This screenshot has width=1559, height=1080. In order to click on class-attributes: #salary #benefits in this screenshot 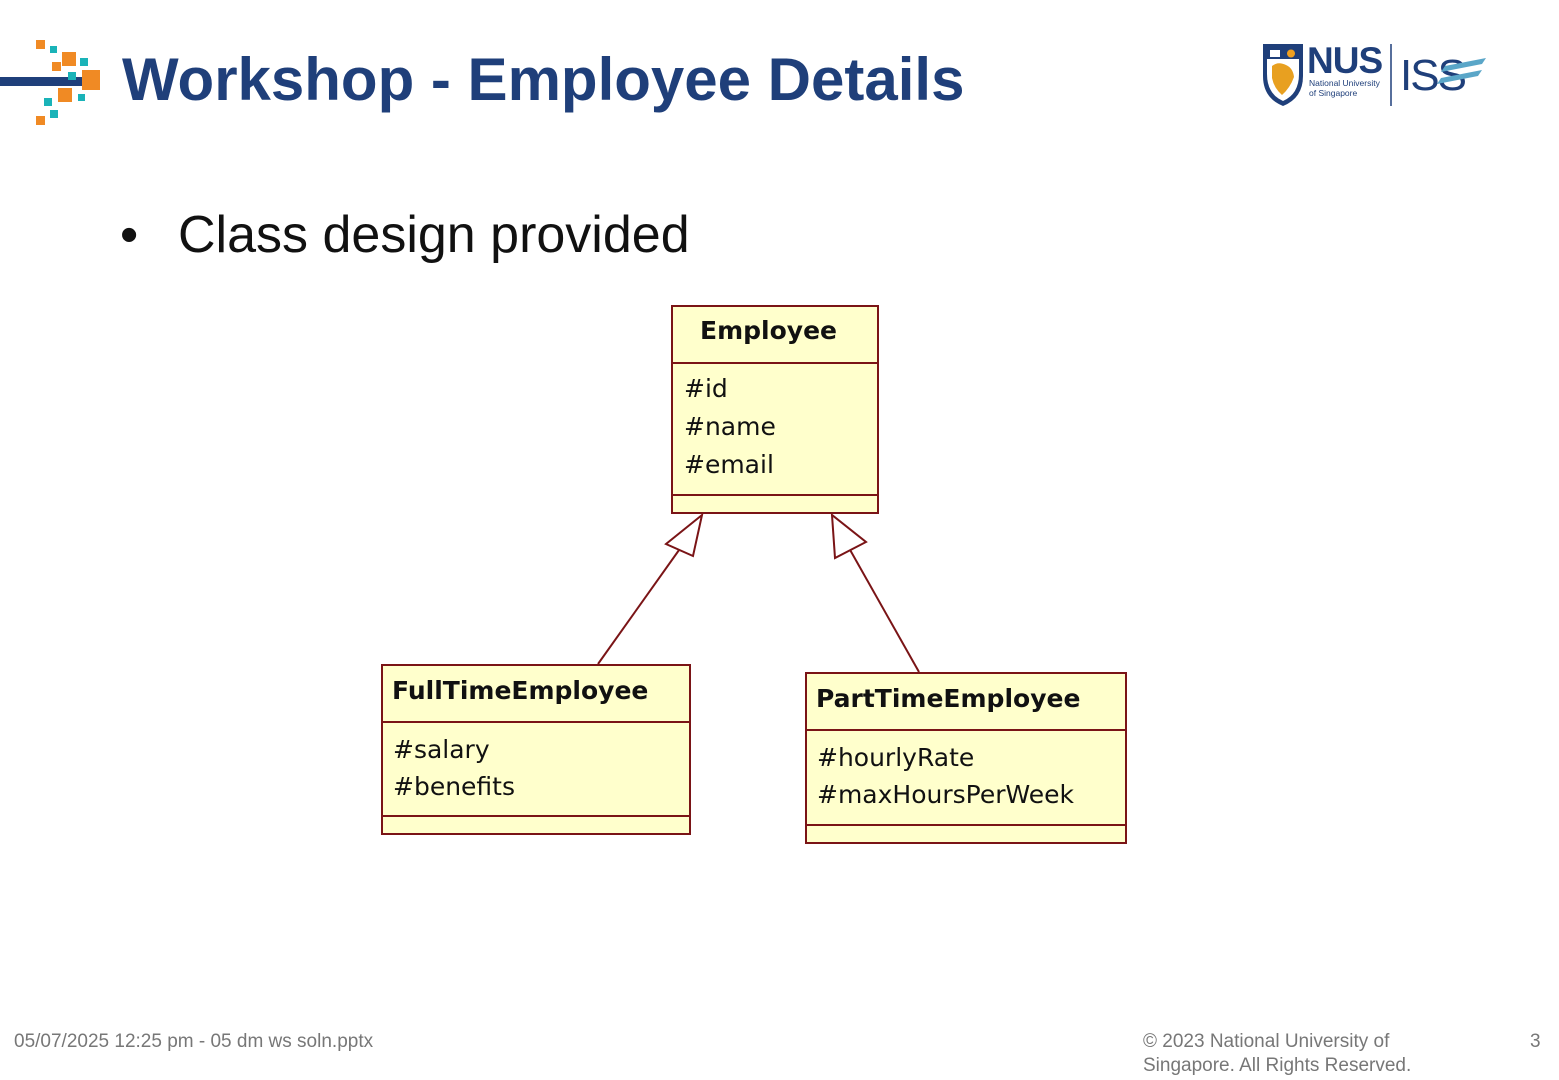, I will do `click(536, 770)`.